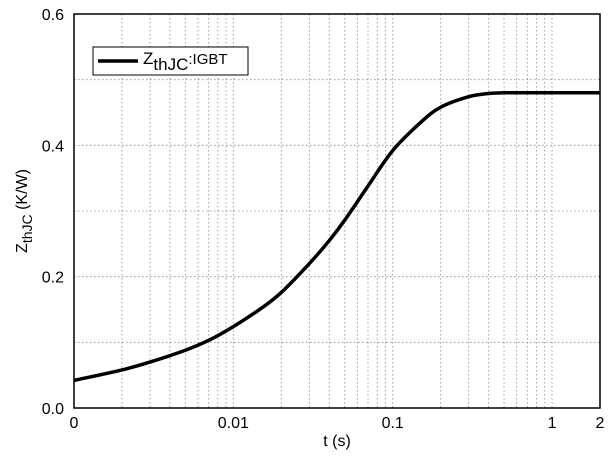  Describe the element at coordinates (393, 423) in the screenshot. I see `x-tick-label: 0.1` at that location.